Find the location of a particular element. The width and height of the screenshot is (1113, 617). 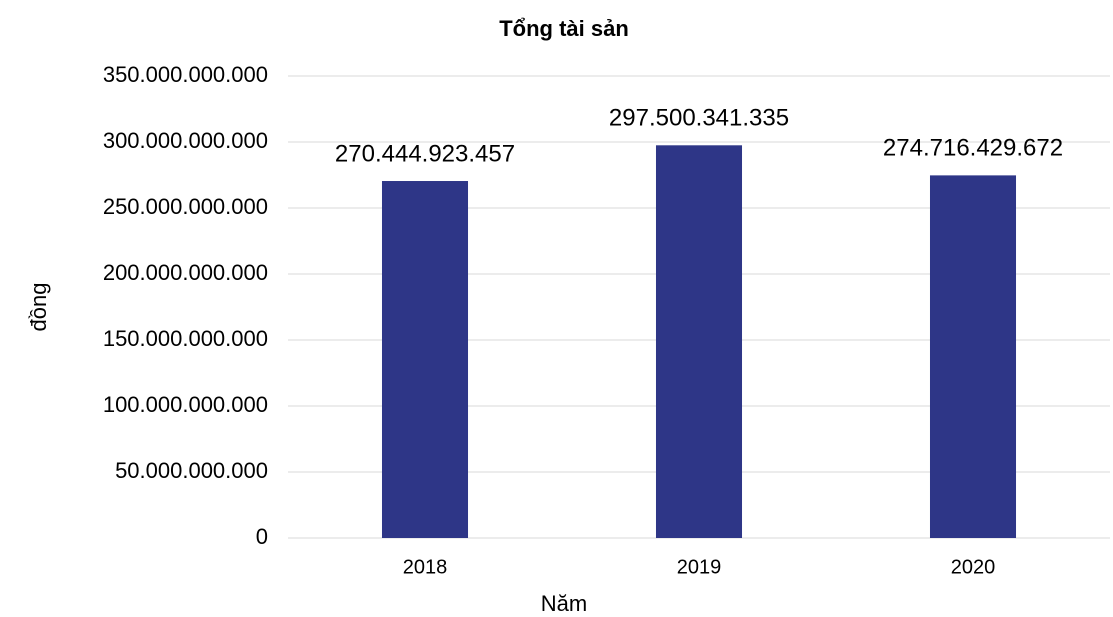

chart-title: Tổng tài sản is located at coordinates (564, 28).